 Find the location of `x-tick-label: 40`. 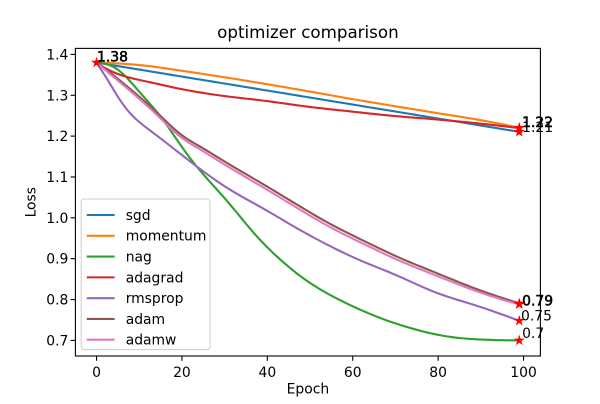

x-tick-label: 40 is located at coordinates (267, 373).